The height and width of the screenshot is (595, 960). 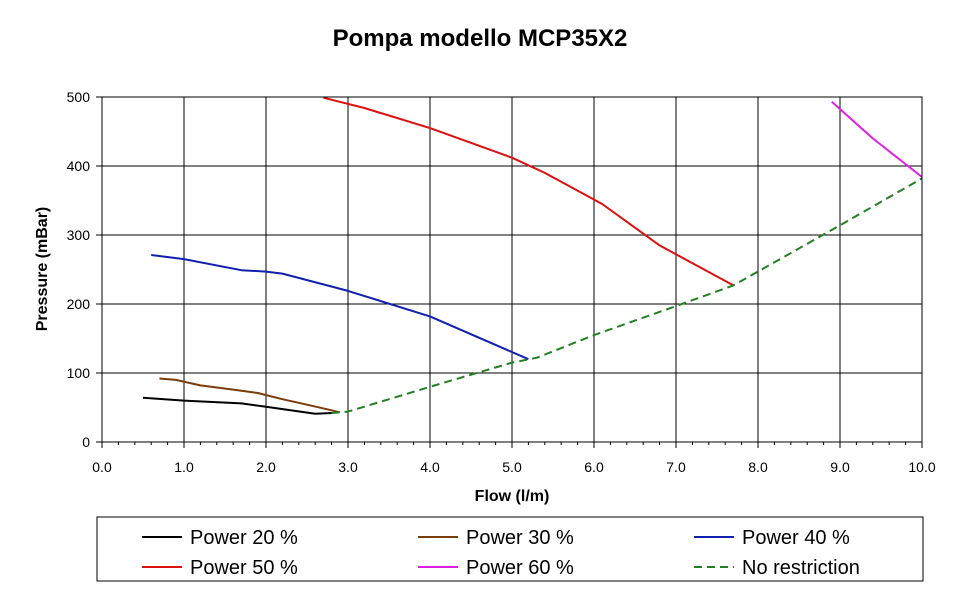 What do you see at coordinates (512, 496) in the screenshot?
I see `x-axis-label: Flow (l/m)` at bounding box center [512, 496].